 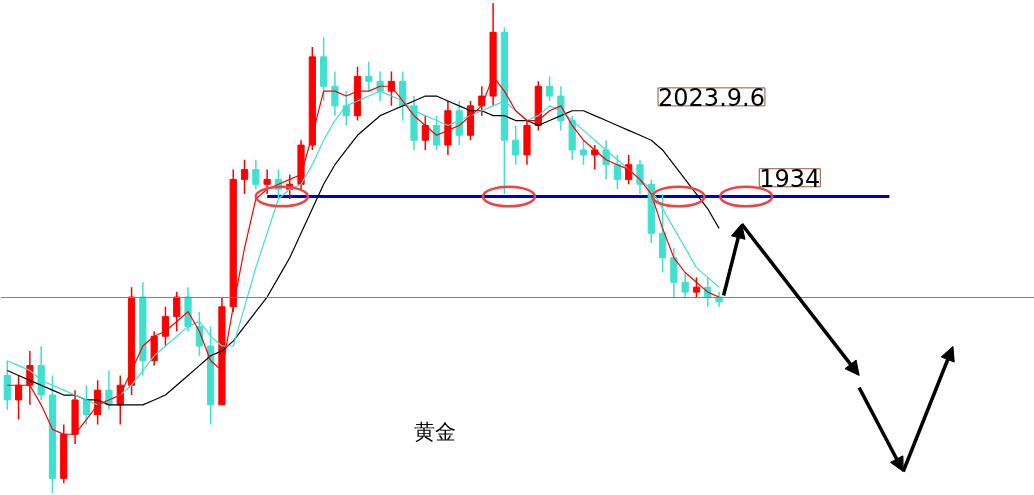 I want to click on text: 1934, so click(x=790, y=178).